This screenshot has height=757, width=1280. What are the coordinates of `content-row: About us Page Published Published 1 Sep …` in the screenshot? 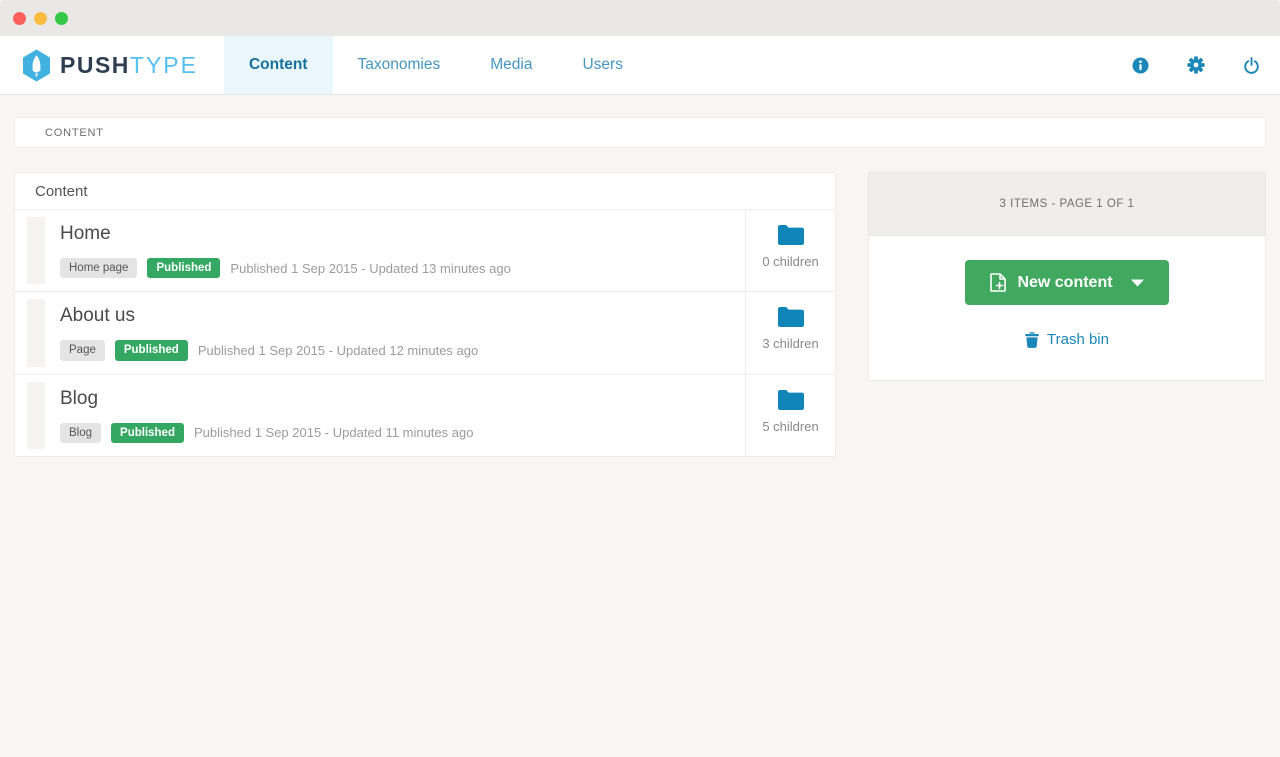 It's located at (425, 332).